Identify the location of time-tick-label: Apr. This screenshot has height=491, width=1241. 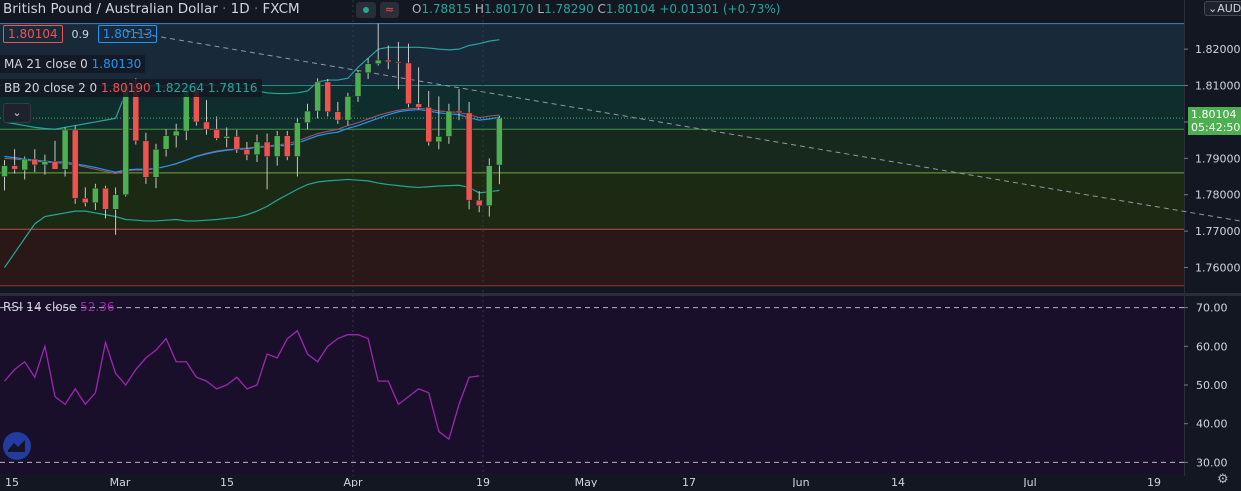
(353, 481).